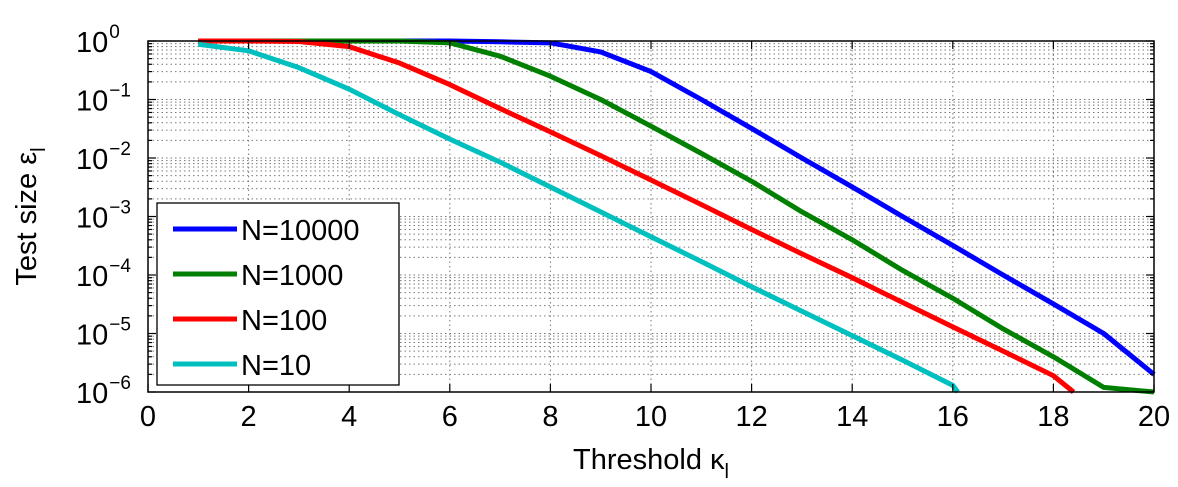 This screenshot has height=487, width=1178. I want to click on x-tick-label: 12, so click(751, 417).